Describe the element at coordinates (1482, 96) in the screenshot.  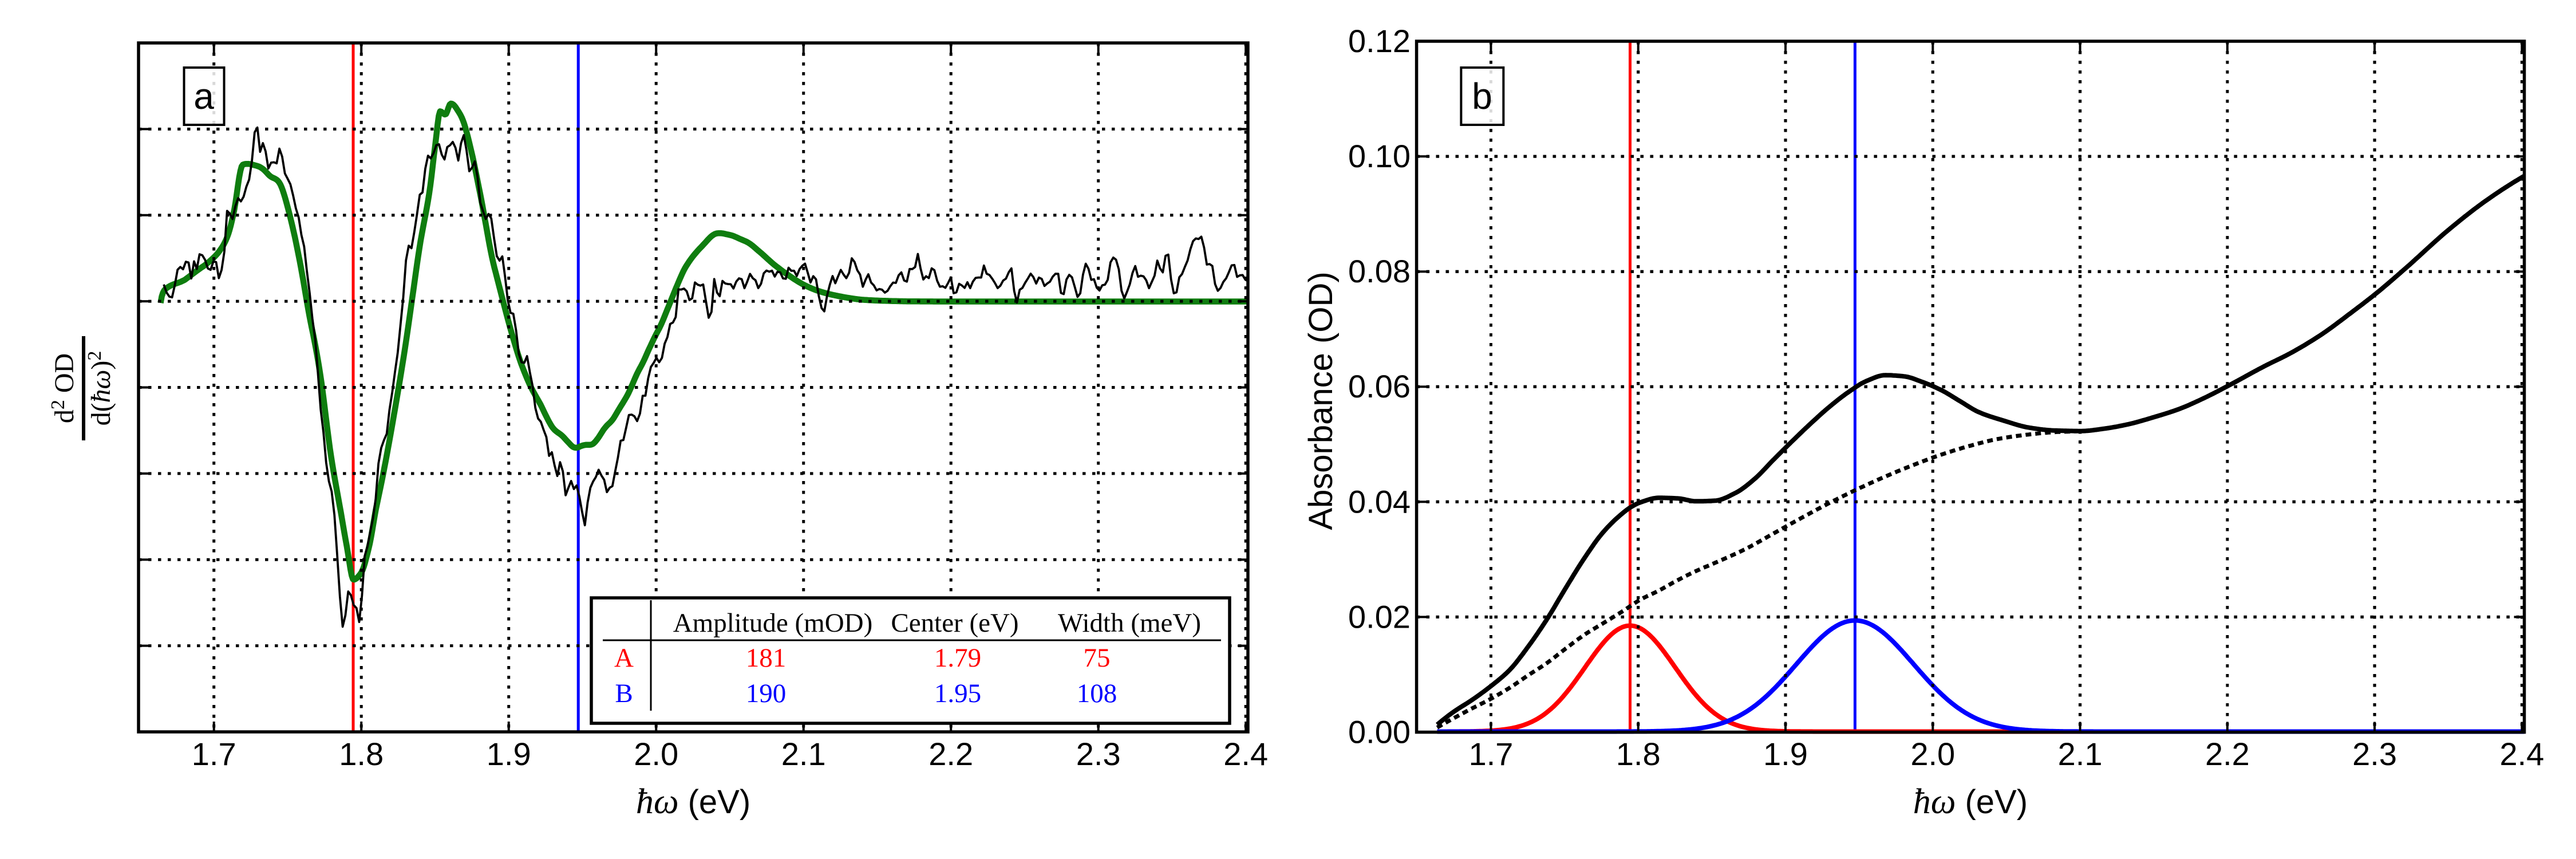
I see `svg-text: b` at that location.